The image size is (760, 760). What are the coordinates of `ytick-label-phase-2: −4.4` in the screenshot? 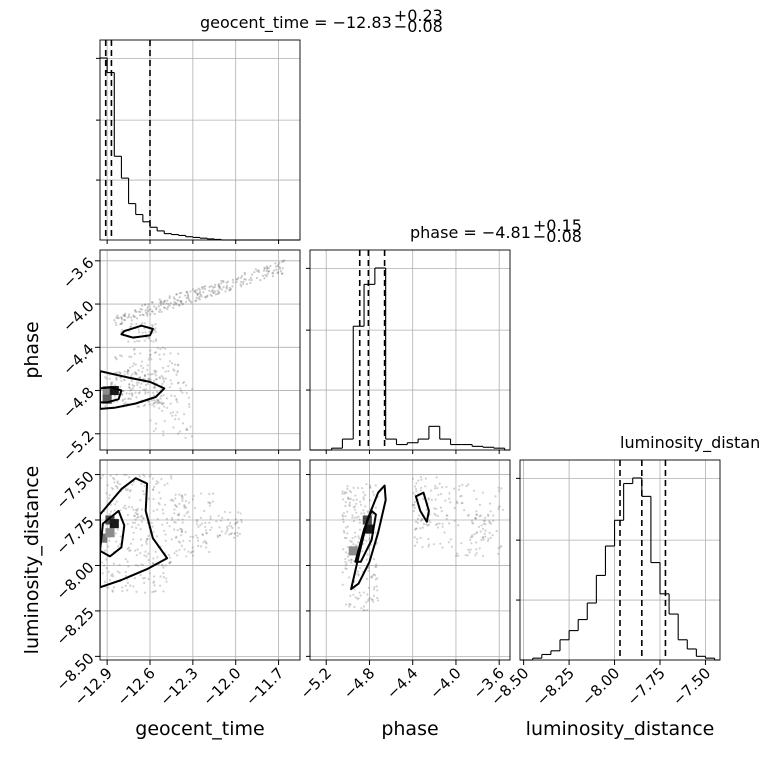 It's located at (78, 359).